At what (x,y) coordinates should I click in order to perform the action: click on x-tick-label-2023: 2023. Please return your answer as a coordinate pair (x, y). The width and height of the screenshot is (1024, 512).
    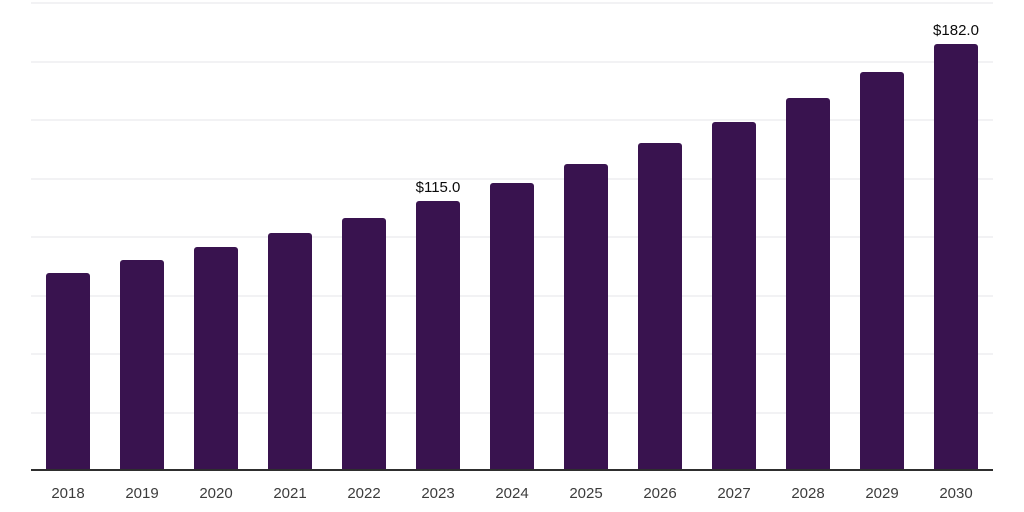
    Looking at the image, I should click on (438, 493).